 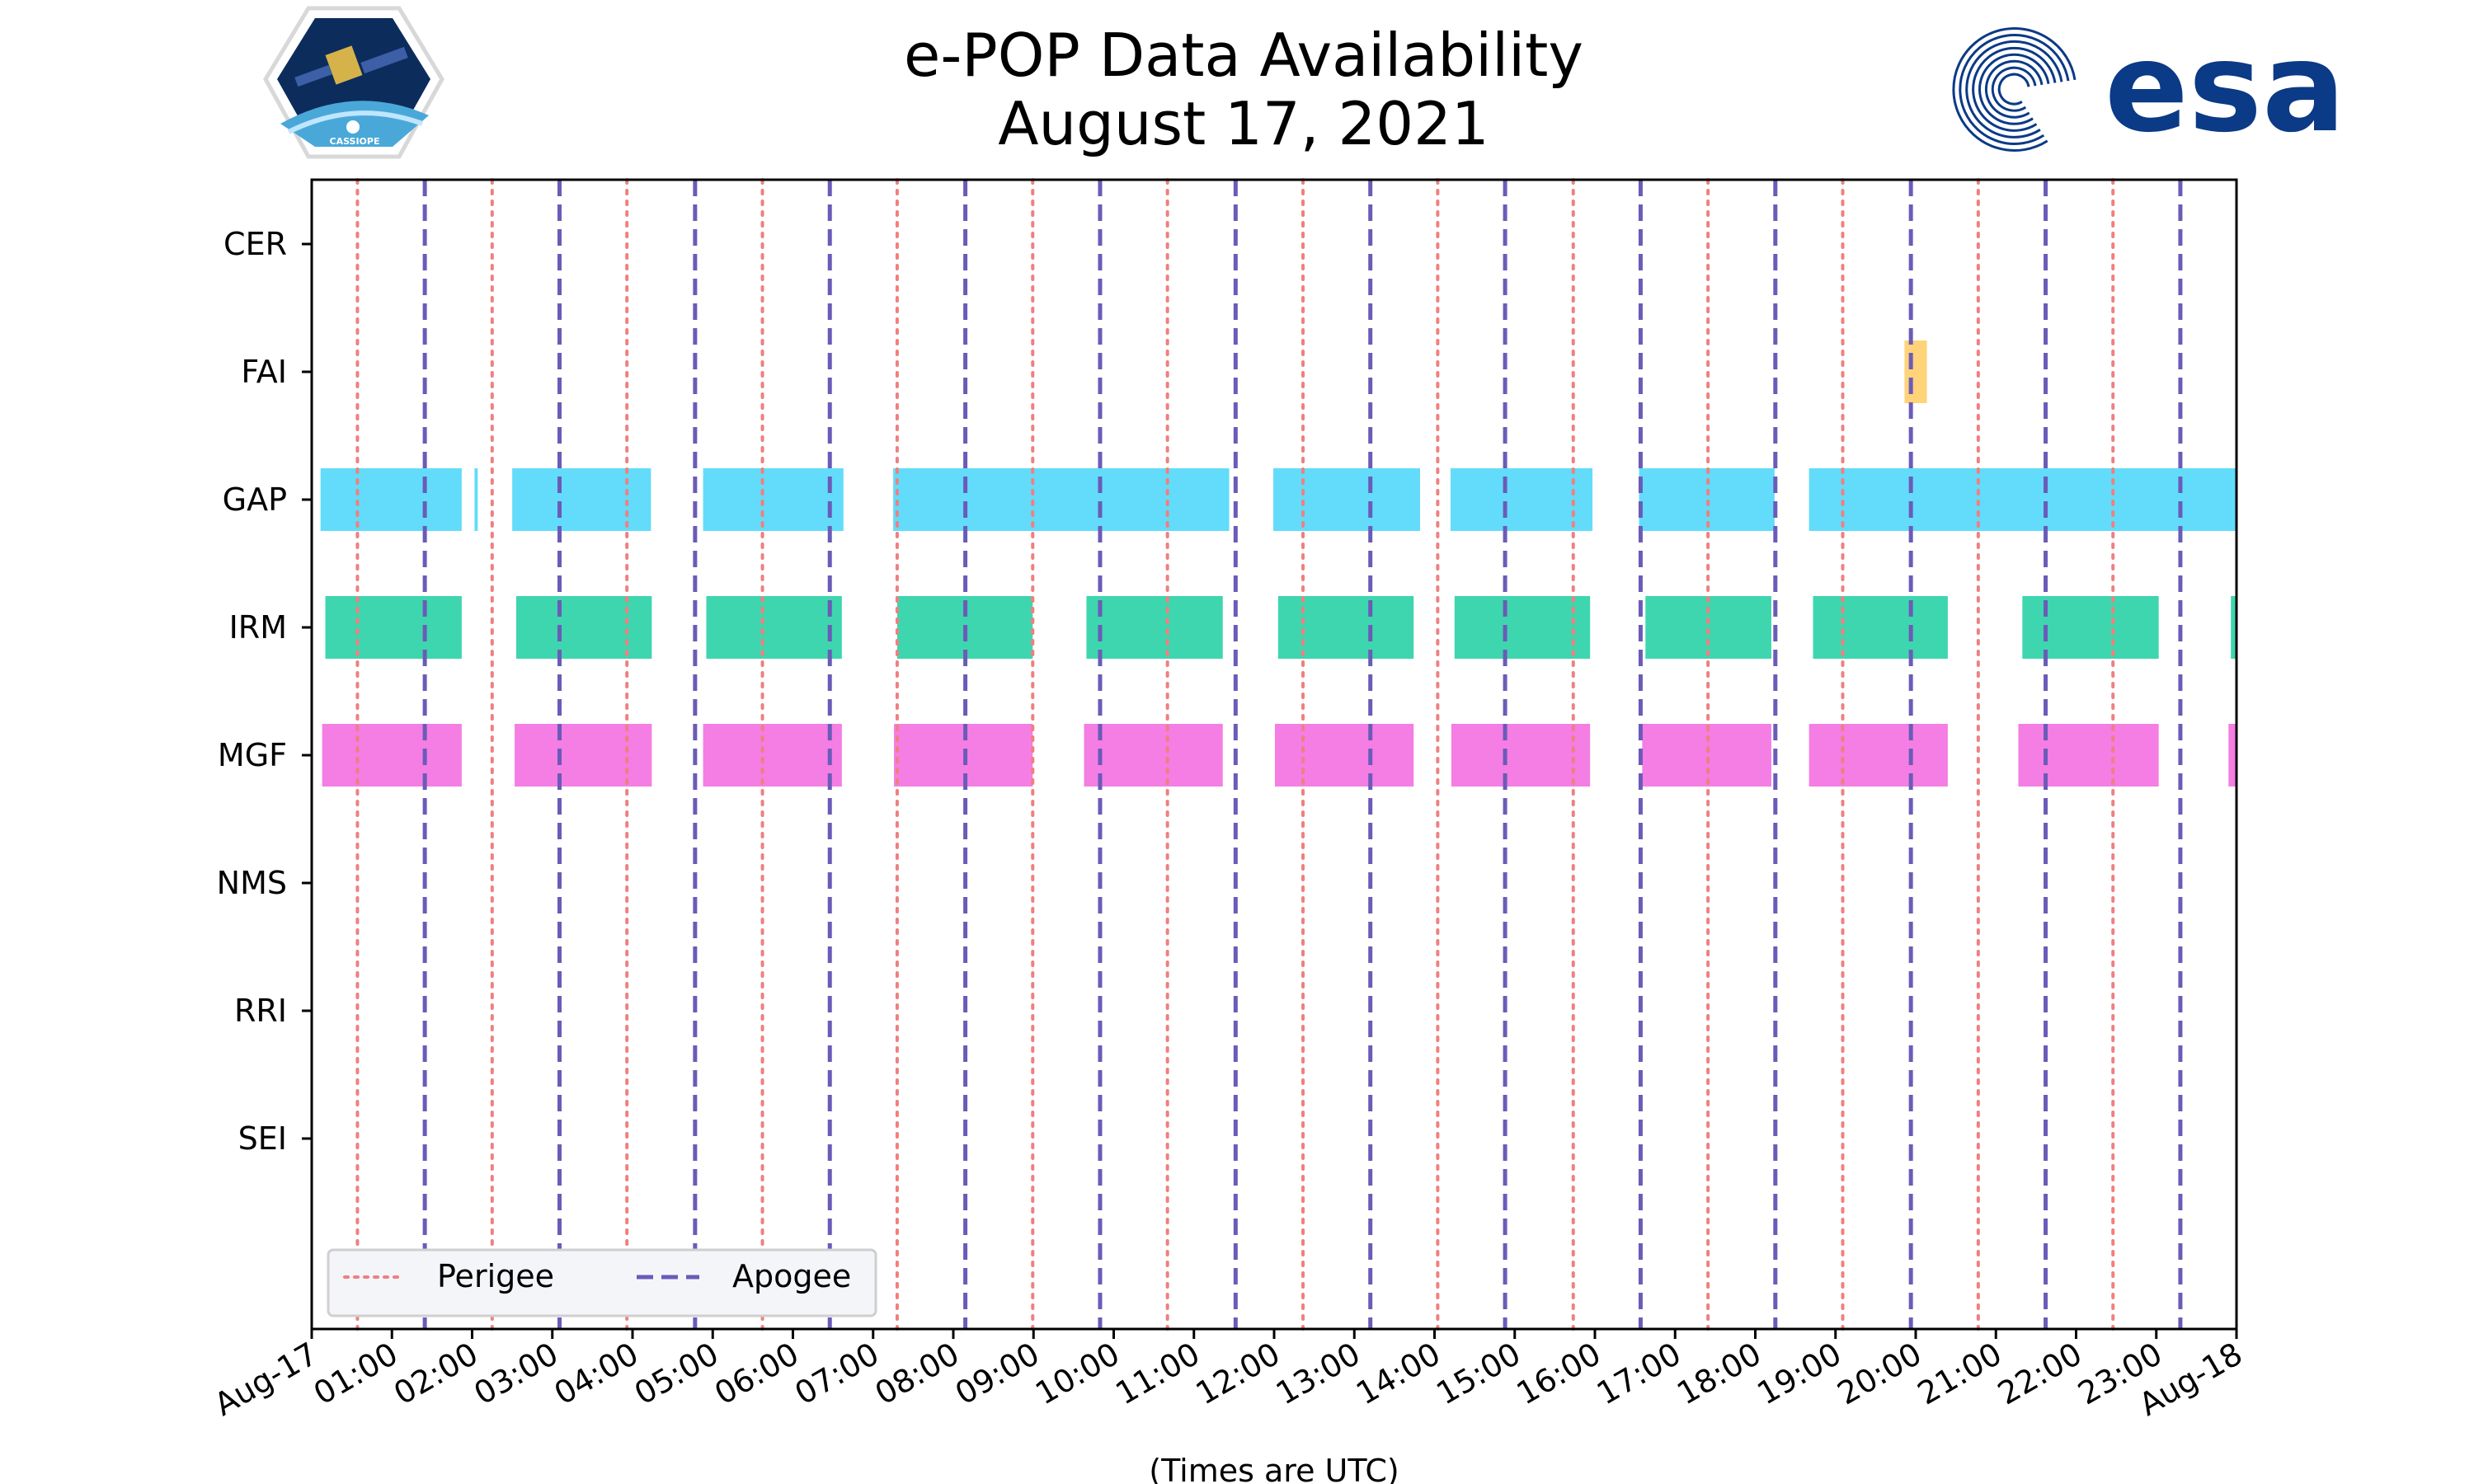 I want to click on x-tick-label-14: 14:00, so click(x=1398, y=1374).